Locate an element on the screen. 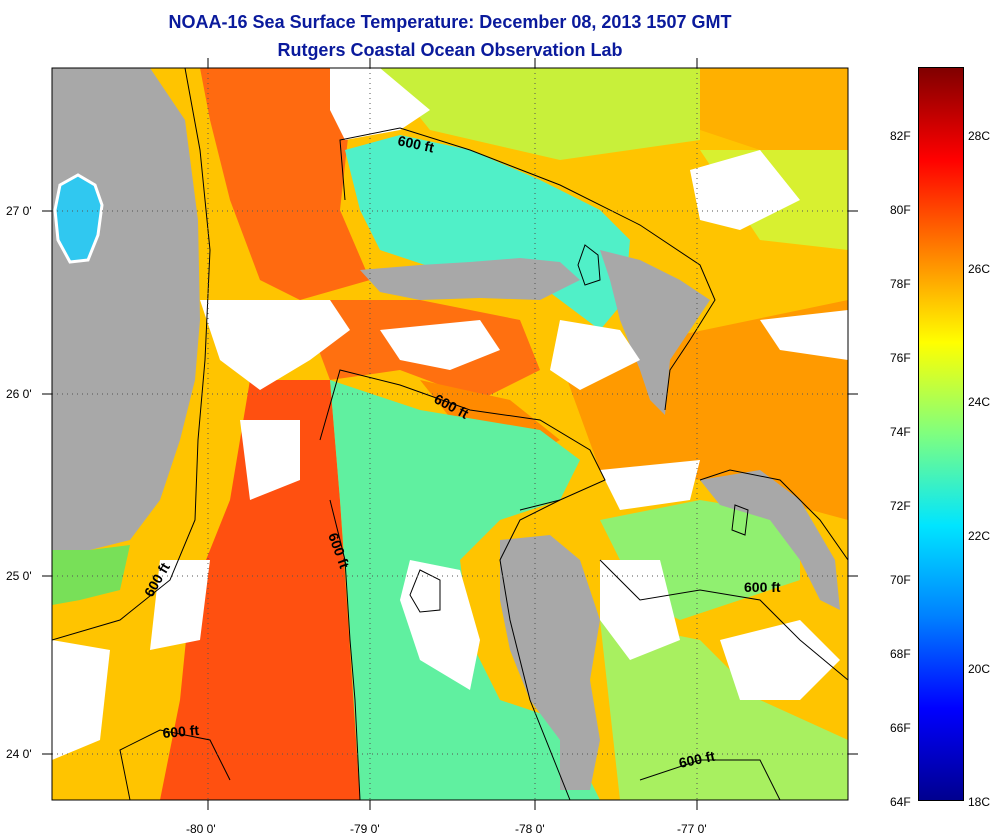 This screenshot has width=1000, height=840. everglades is located at coordinates (91, 575).